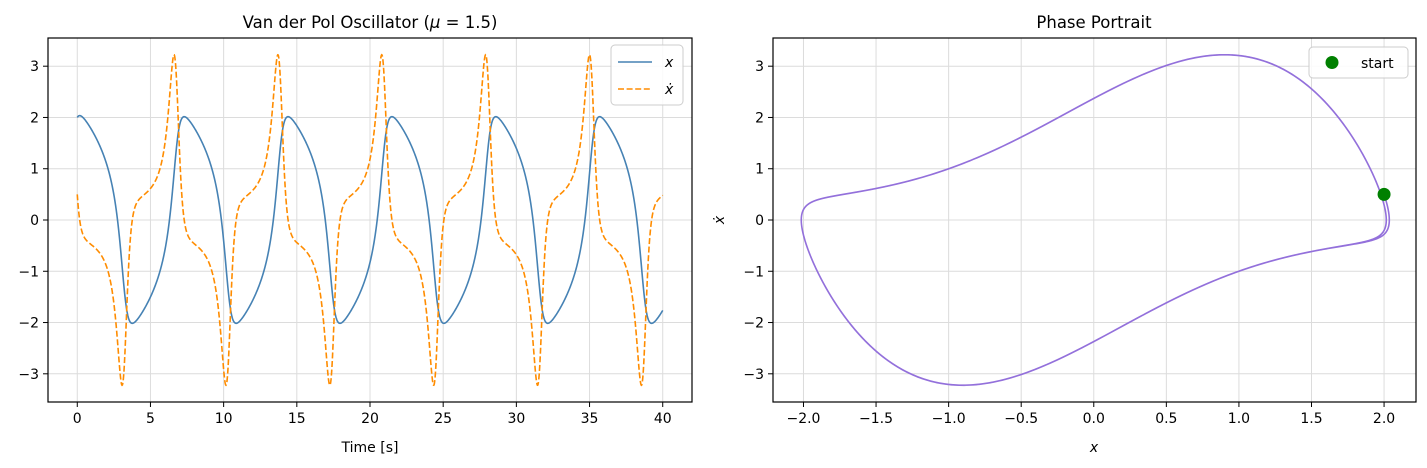 The image size is (1427, 468). I want to click on svg-text: ẋ, so click(720, 220).